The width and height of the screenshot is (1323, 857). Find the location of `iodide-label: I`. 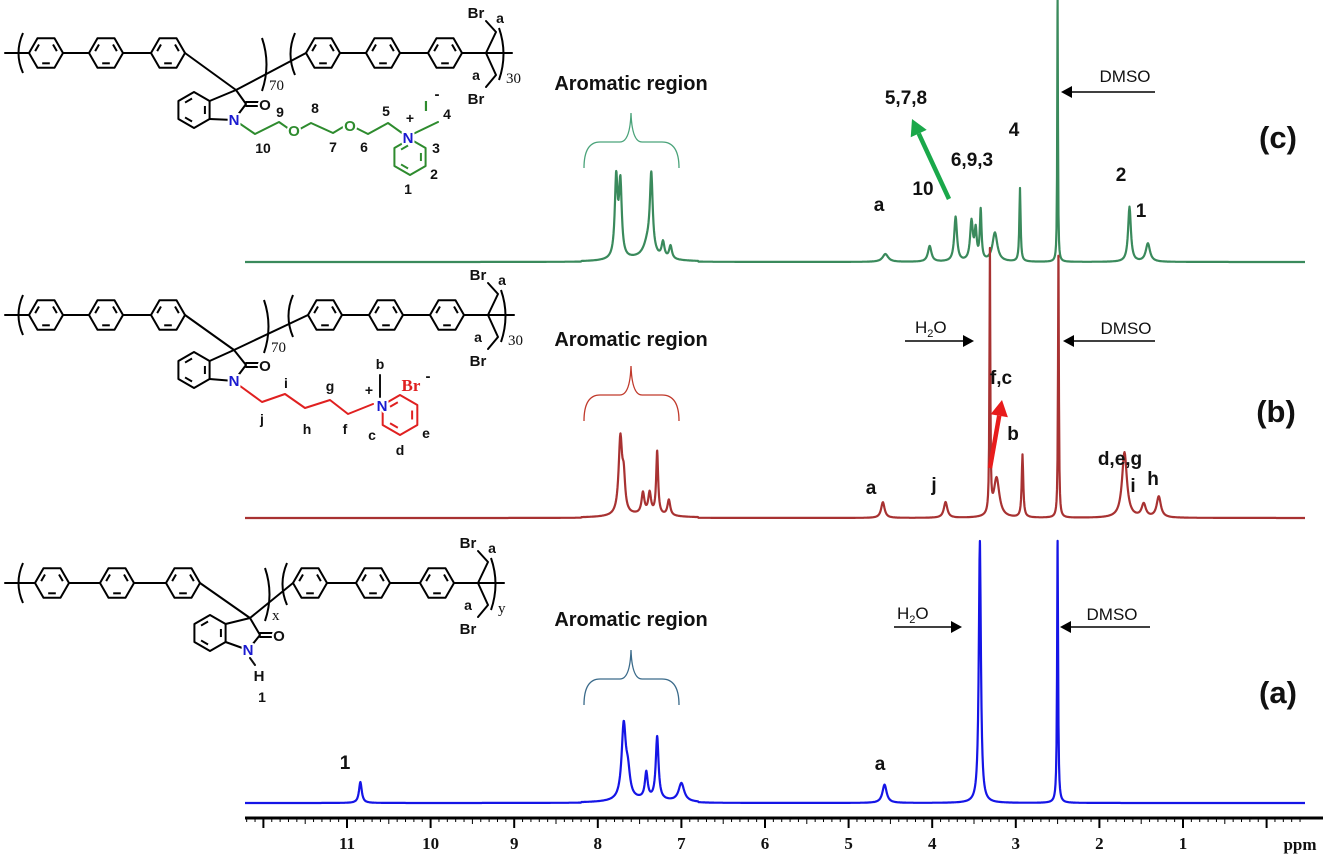

iodide-label: I is located at coordinates (426, 106).